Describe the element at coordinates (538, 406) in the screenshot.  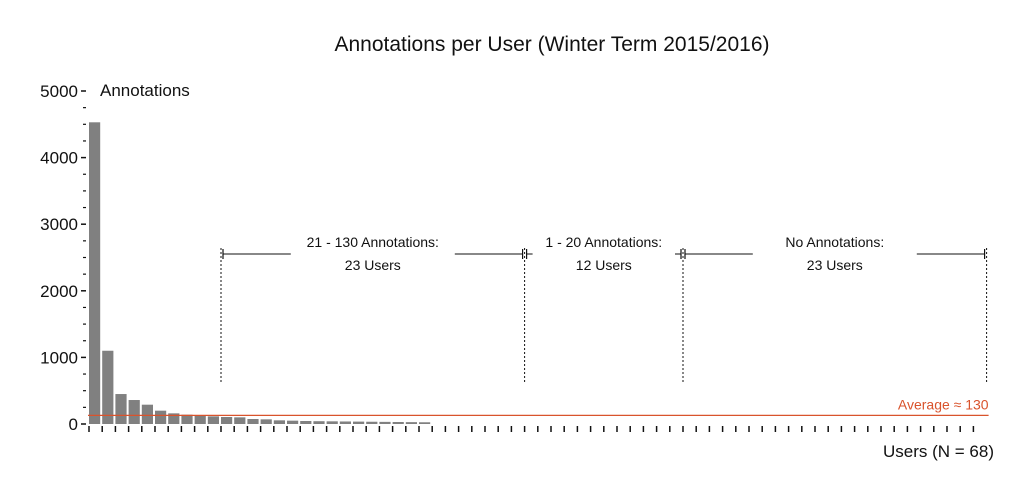
I see `average-line-group: Average ≈ 130` at that location.